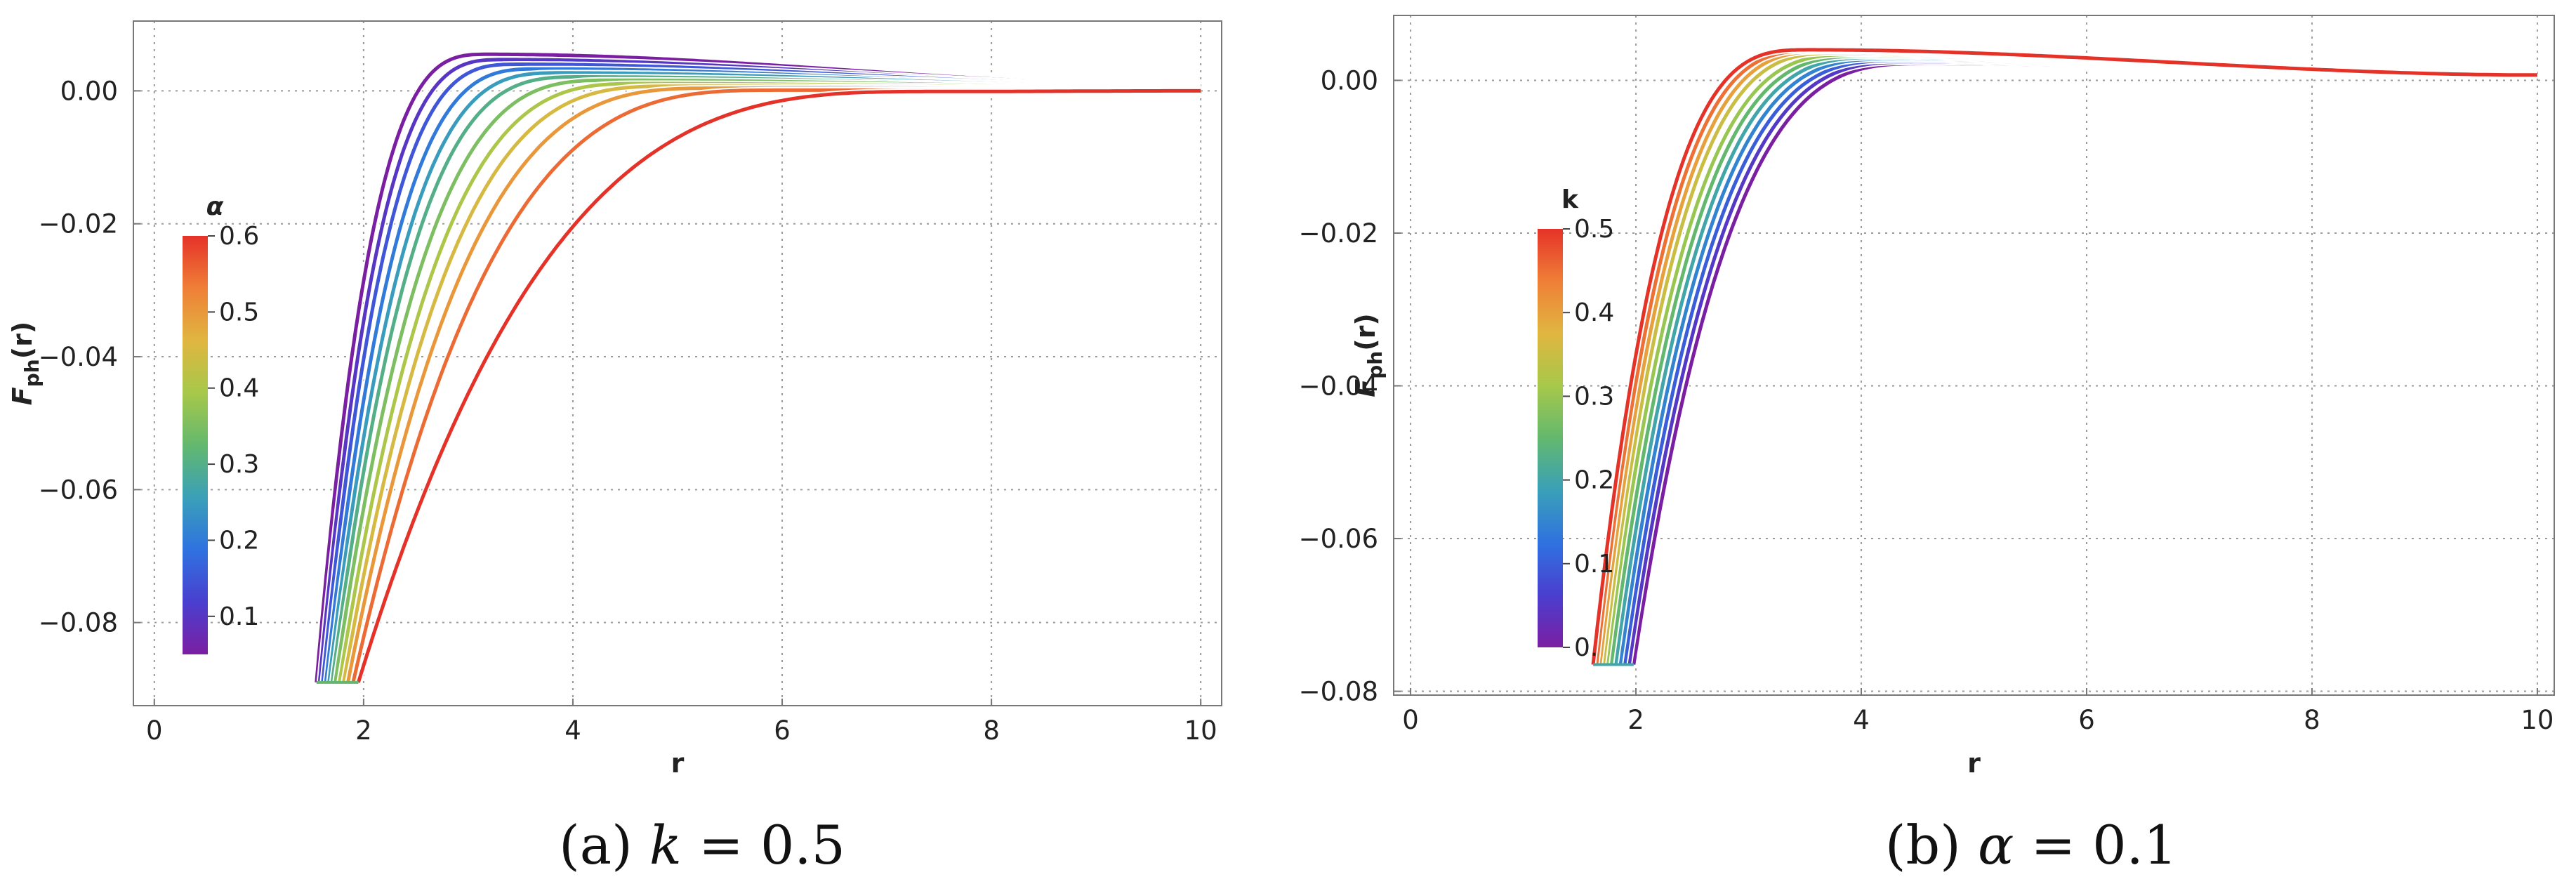 Image resolution: width=2576 pixels, height=891 pixels. Describe the element at coordinates (215, 207) in the screenshot. I see `colorbar-title: α` at that location.